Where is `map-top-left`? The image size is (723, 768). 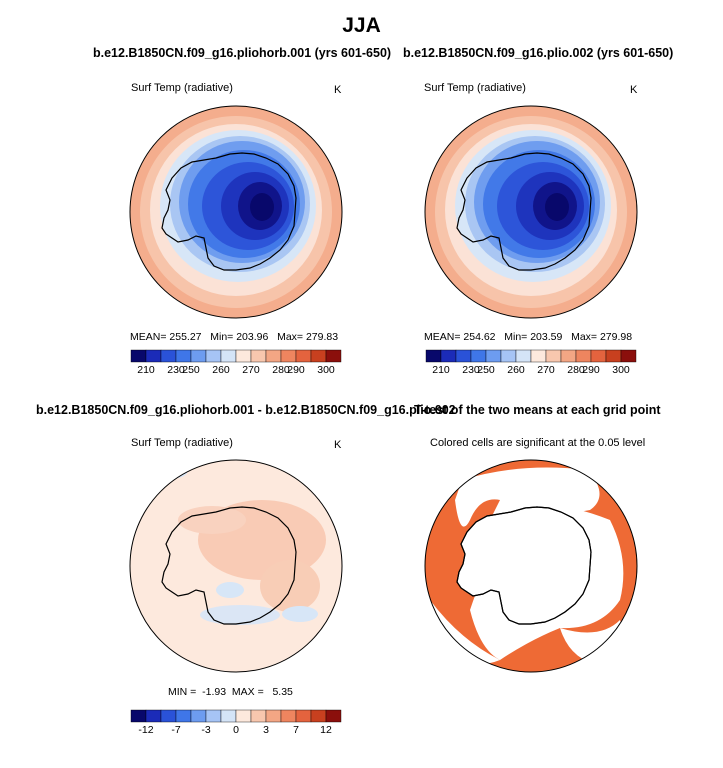
map-top-left is located at coordinates (236, 212).